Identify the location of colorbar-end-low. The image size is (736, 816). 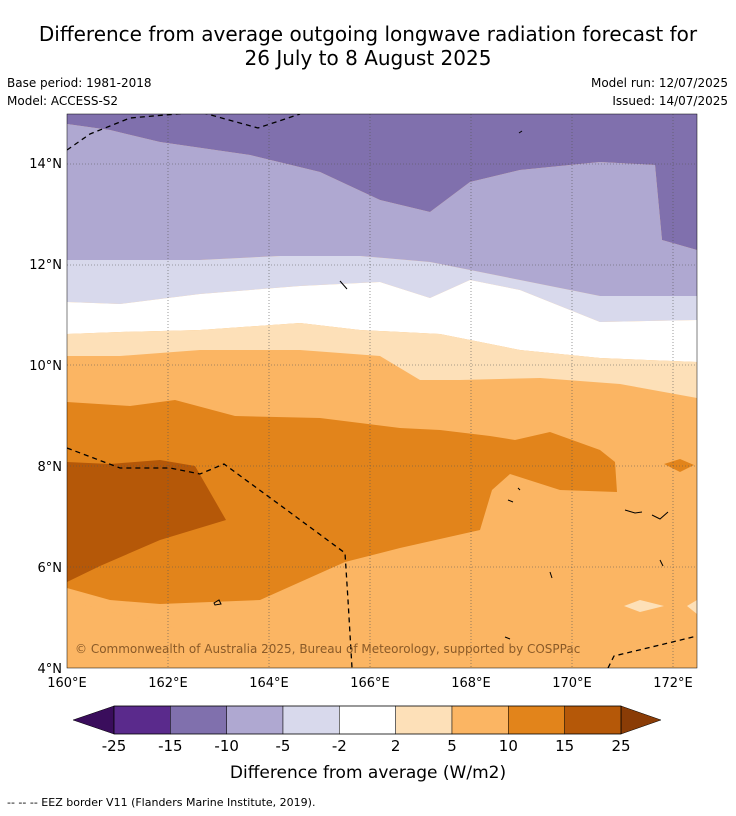
(93, 720).